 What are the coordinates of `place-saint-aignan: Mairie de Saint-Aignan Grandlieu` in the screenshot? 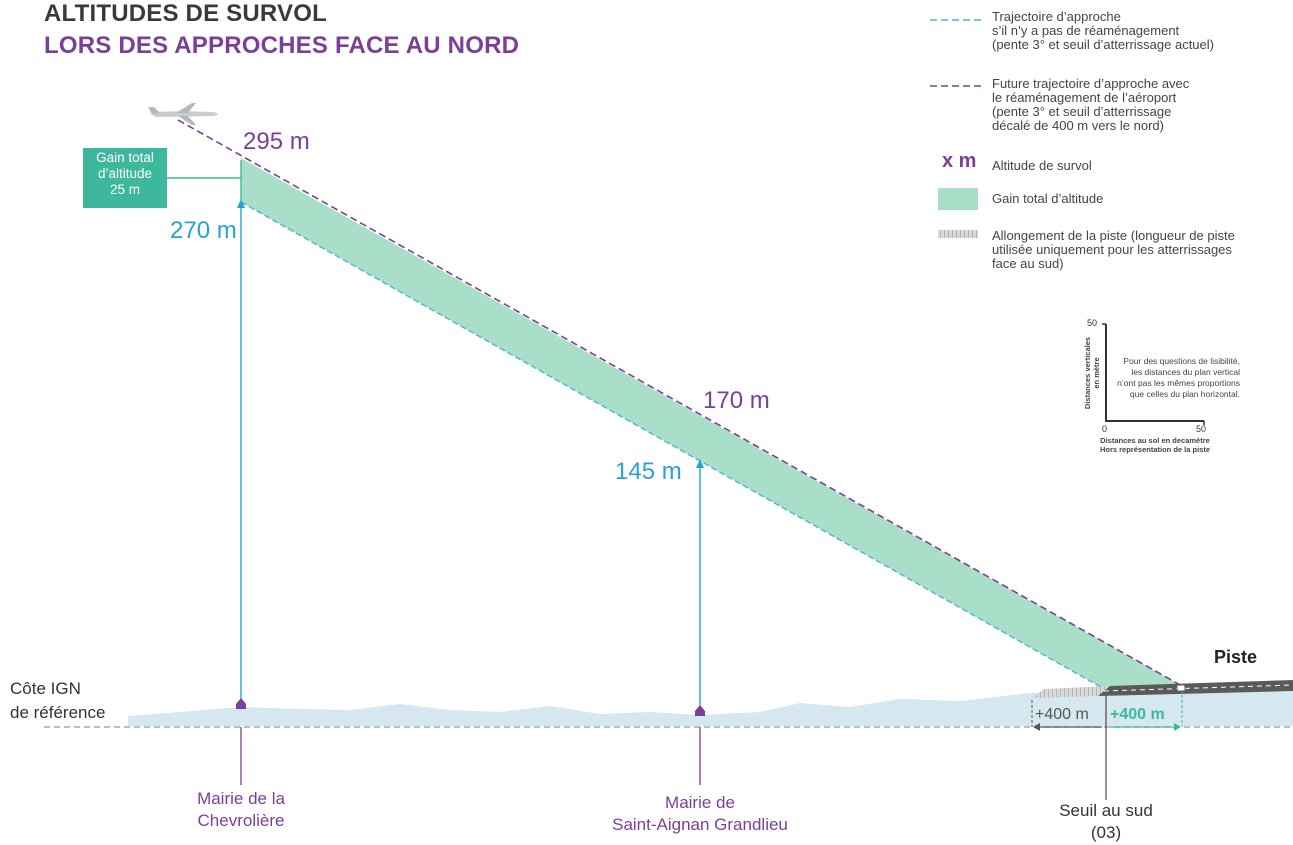 It's located at (700, 813).